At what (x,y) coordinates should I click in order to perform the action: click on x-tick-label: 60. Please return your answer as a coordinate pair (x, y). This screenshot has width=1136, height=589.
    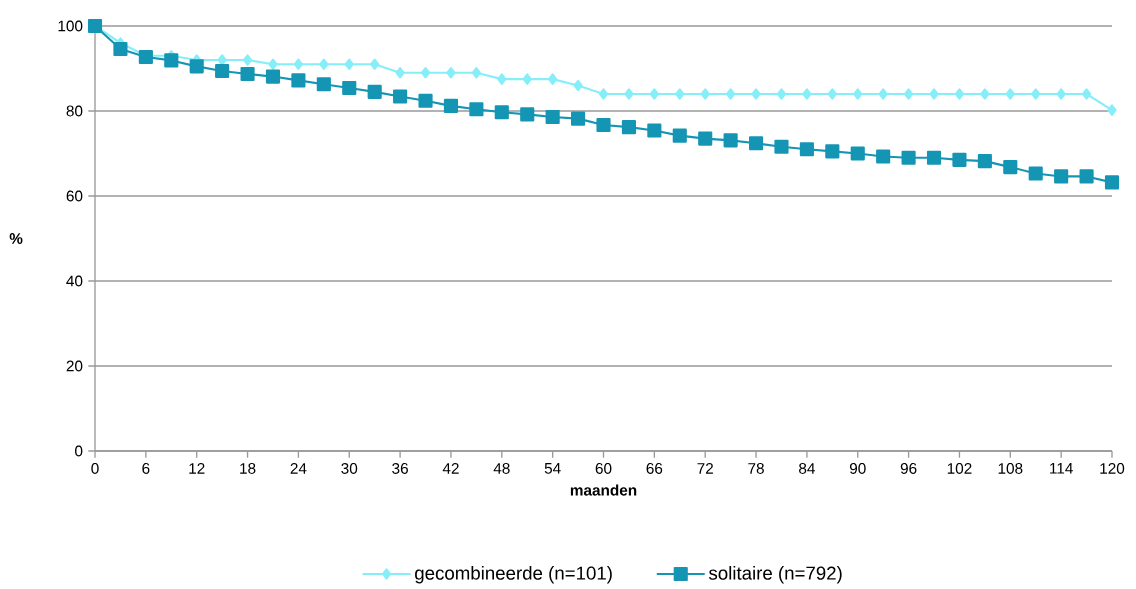
    Looking at the image, I should click on (603, 468).